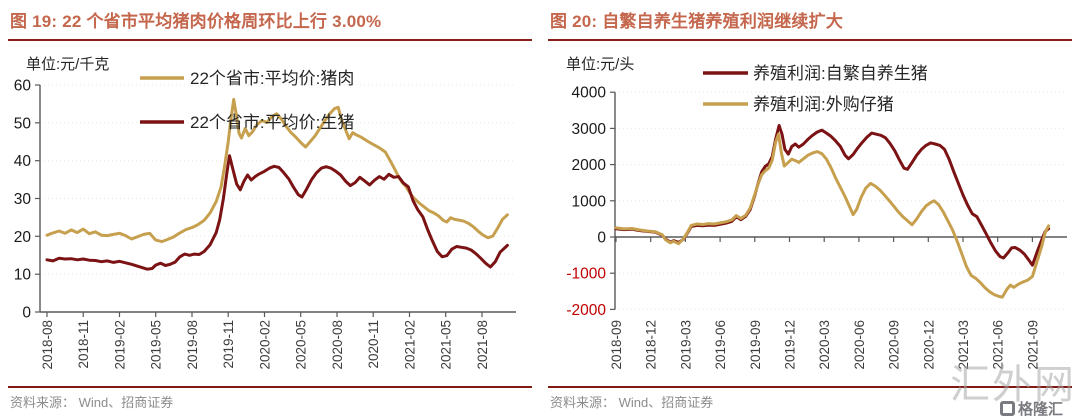  What do you see at coordinates (196, 21) in the screenshot?
I see `fig19-title: 图 19: 22 个省市平均猪肉价格周环比上行 3.00%` at bounding box center [196, 21].